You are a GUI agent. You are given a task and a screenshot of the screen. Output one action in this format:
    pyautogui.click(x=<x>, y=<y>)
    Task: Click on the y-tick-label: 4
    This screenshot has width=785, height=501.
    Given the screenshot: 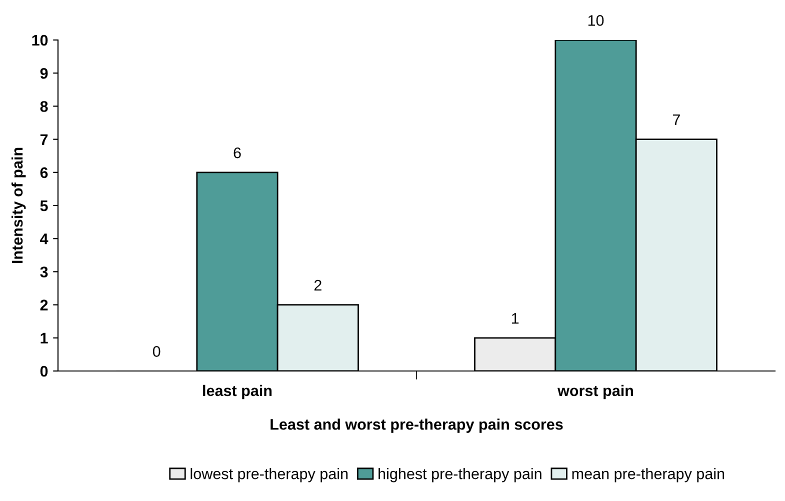 What is the action you would take?
    pyautogui.click(x=44, y=239)
    